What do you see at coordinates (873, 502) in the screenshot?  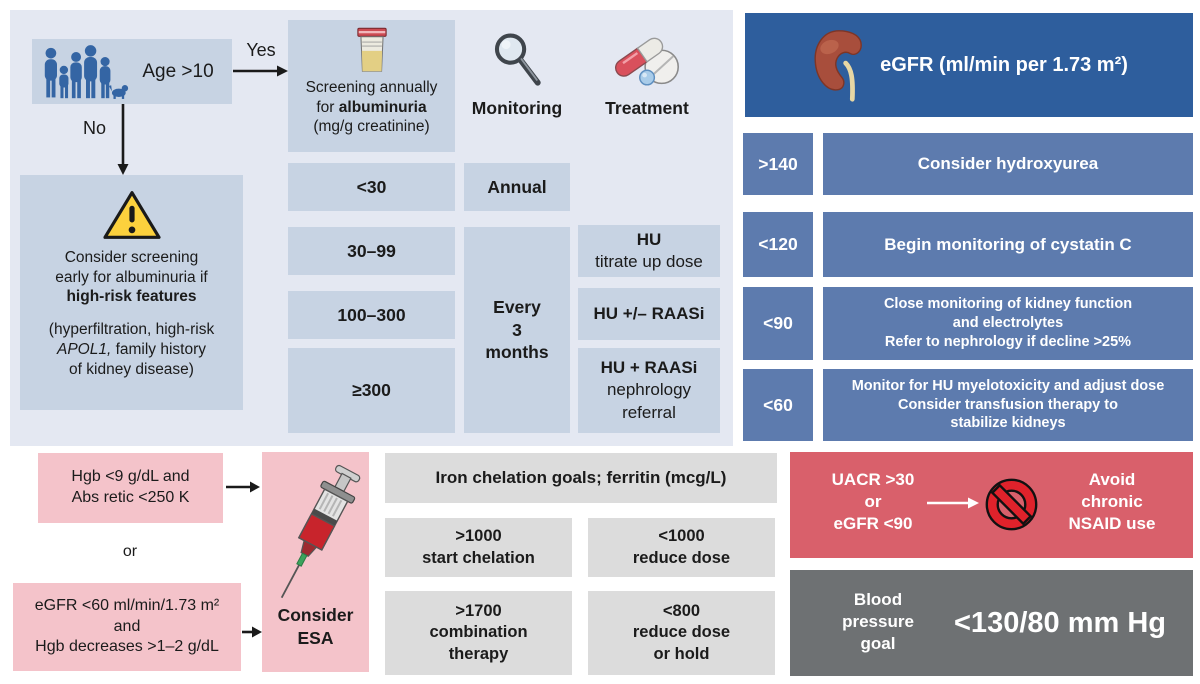 I see `nsaid-condition: UACR >30 or eGFR <90` at bounding box center [873, 502].